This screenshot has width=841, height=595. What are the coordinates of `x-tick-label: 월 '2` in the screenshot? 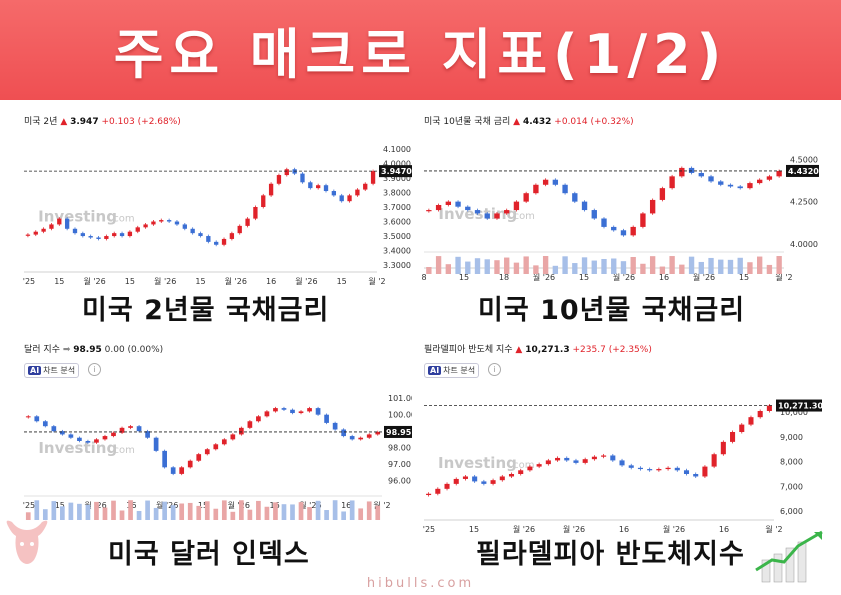 It's located at (783, 277).